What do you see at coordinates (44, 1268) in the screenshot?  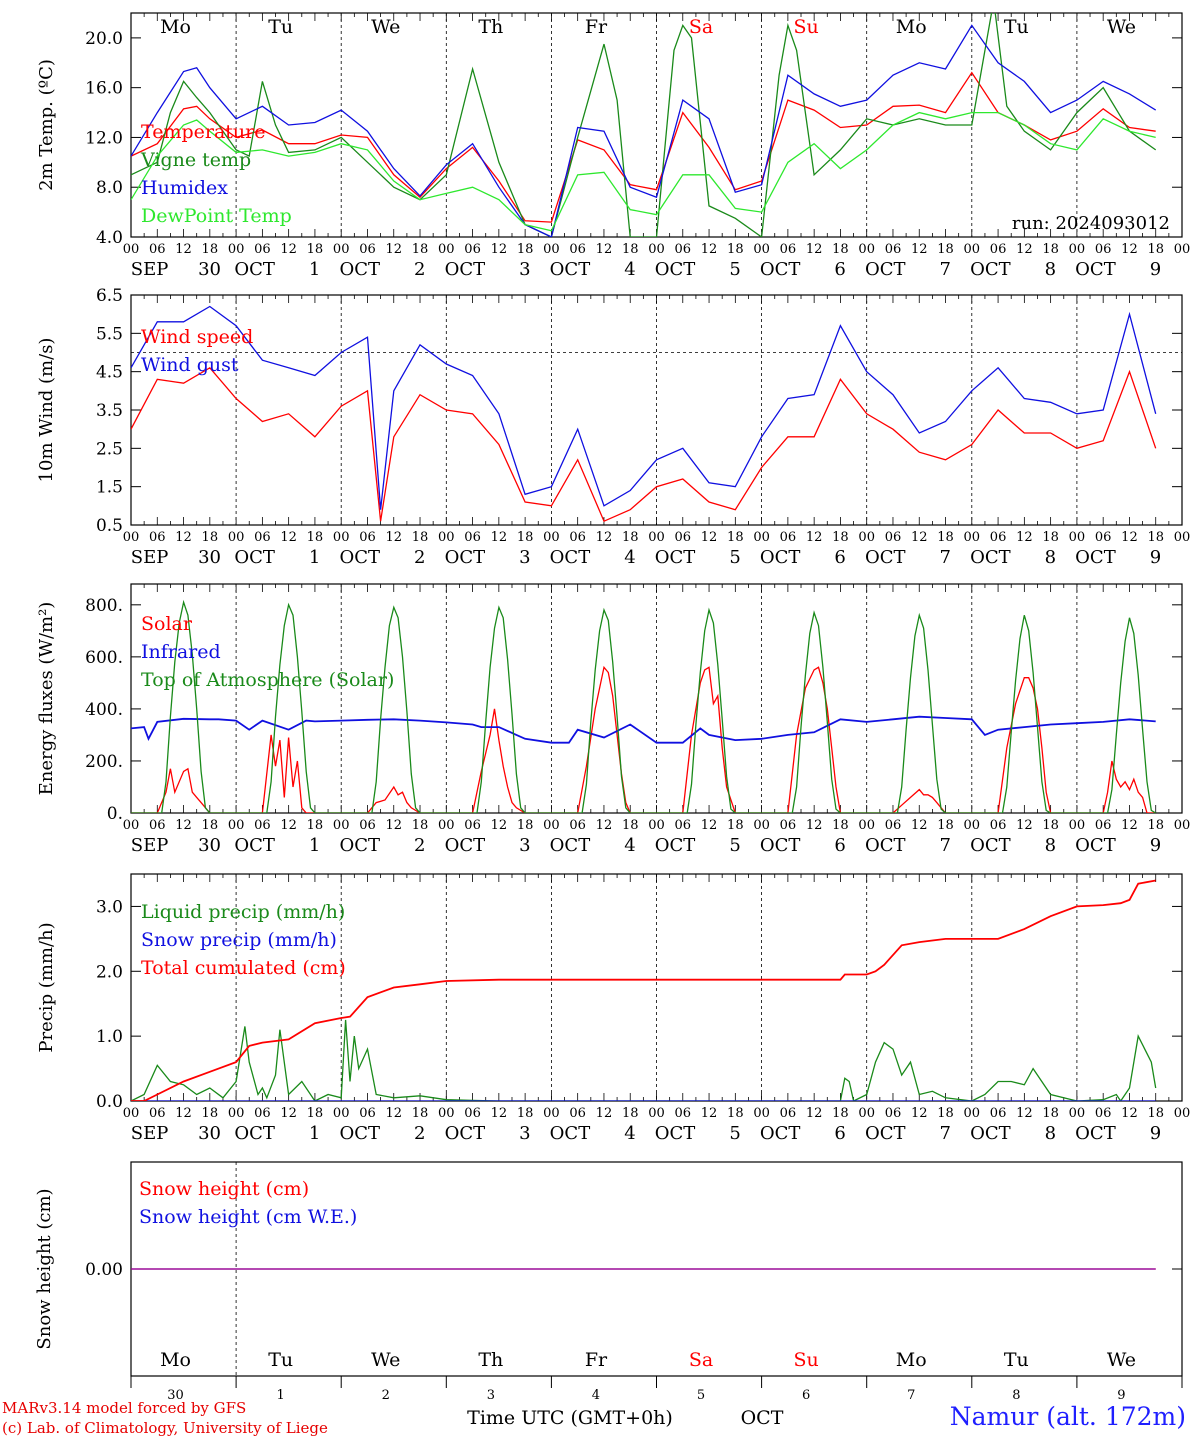 I see `y-axis-label: Snow height (cm)` at bounding box center [44, 1268].